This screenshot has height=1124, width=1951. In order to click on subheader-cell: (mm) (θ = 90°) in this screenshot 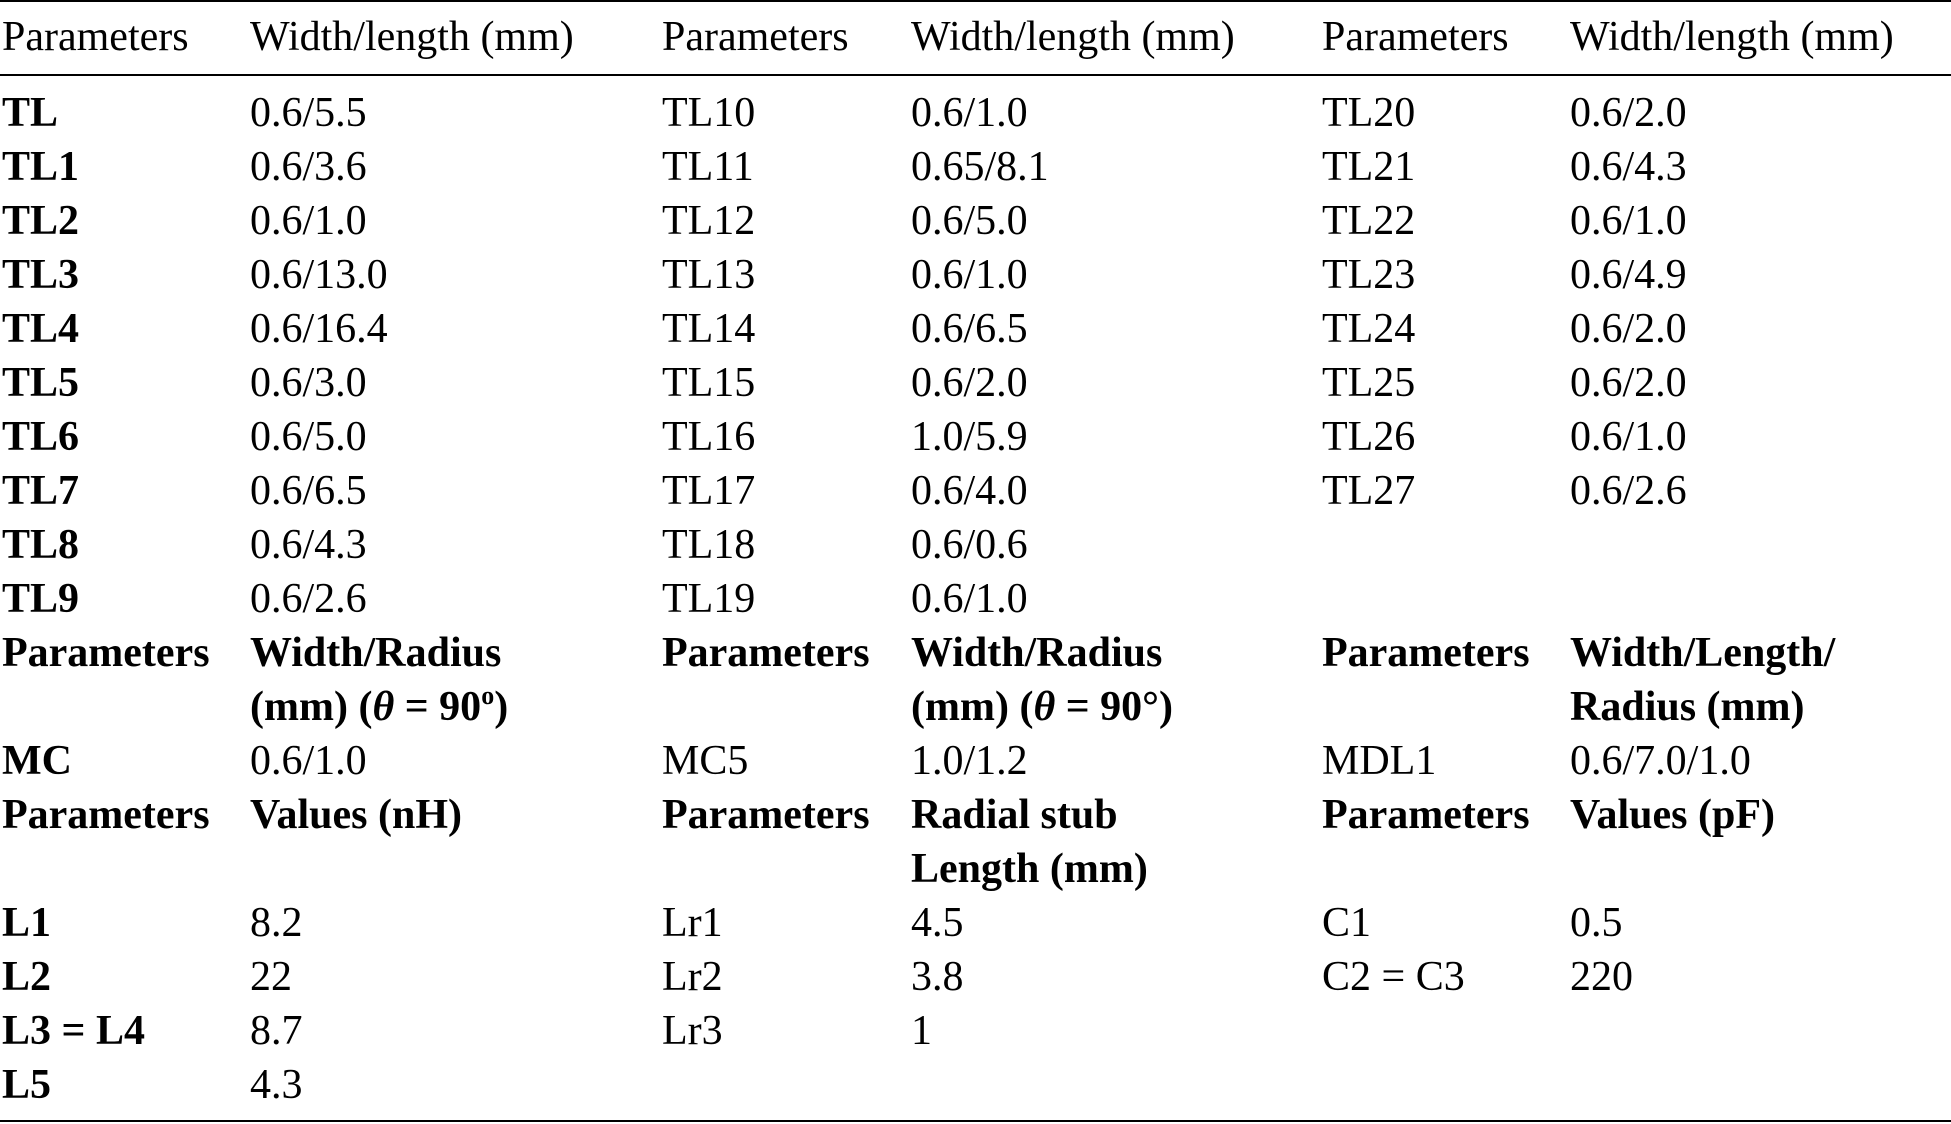, I will do `click(1042, 707)`.